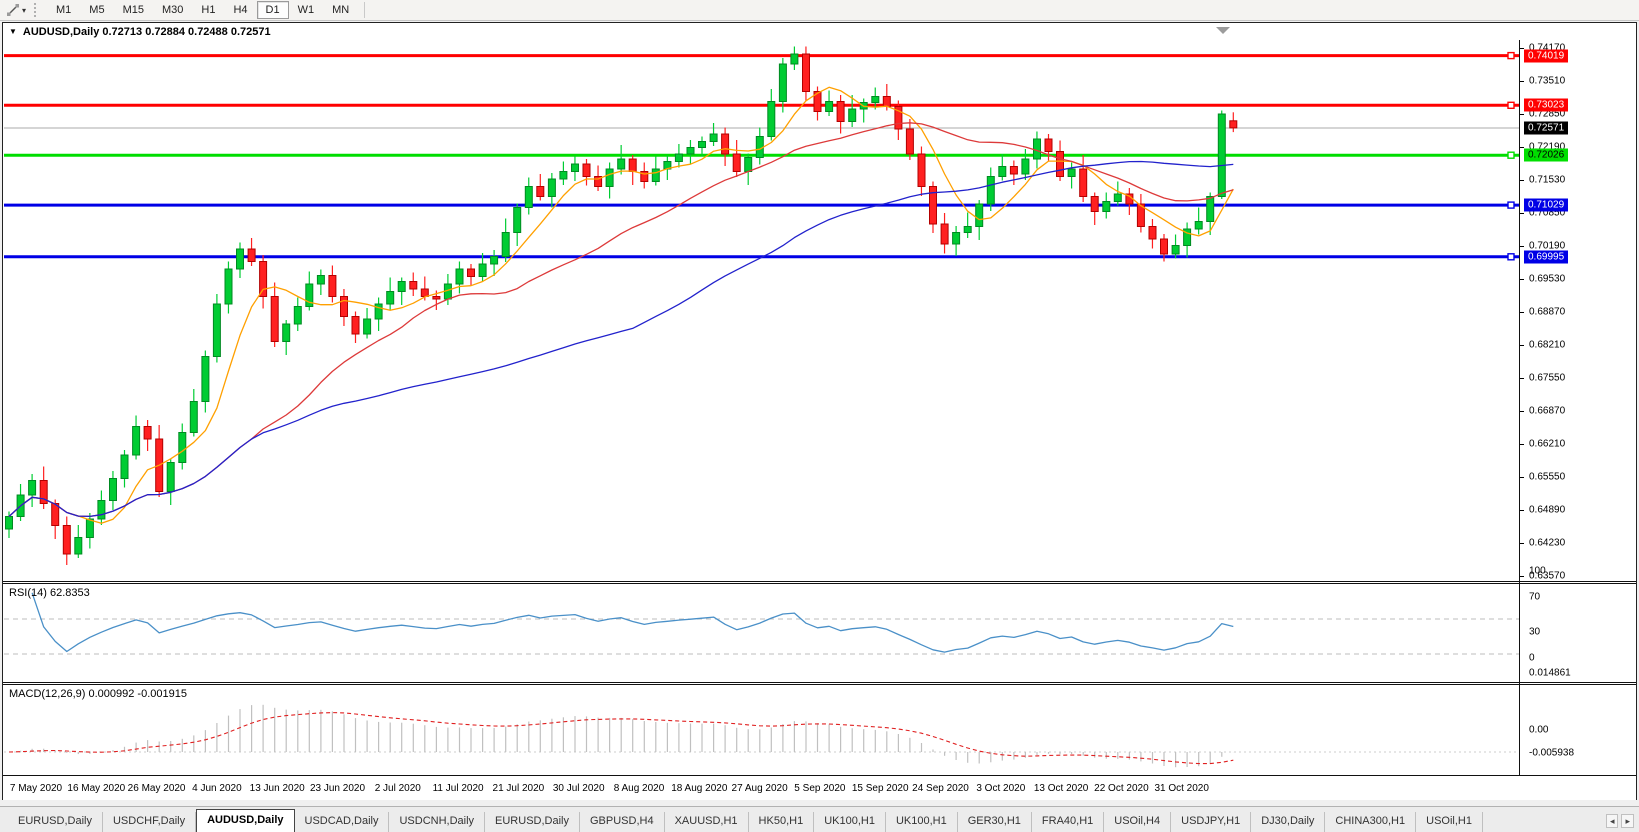 The width and height of the screenshot is (1639, 832). What do you see at coordinates (1547, 378) in the screenshot?
I see `price-tick-label: 0.67550` at bounding box center [1547, 378].